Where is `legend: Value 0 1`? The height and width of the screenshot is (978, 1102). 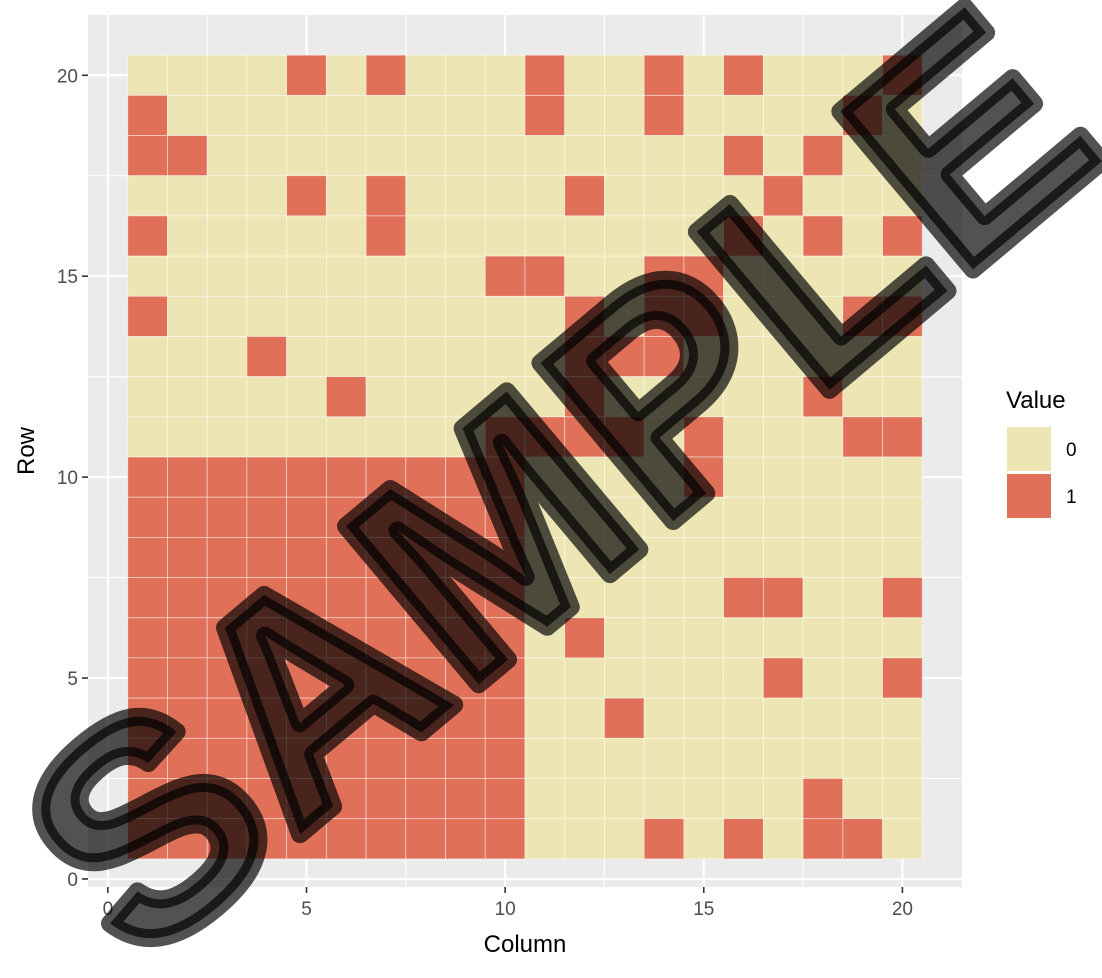
legend: Value 0 1 is located at coordinates (1041, 452).